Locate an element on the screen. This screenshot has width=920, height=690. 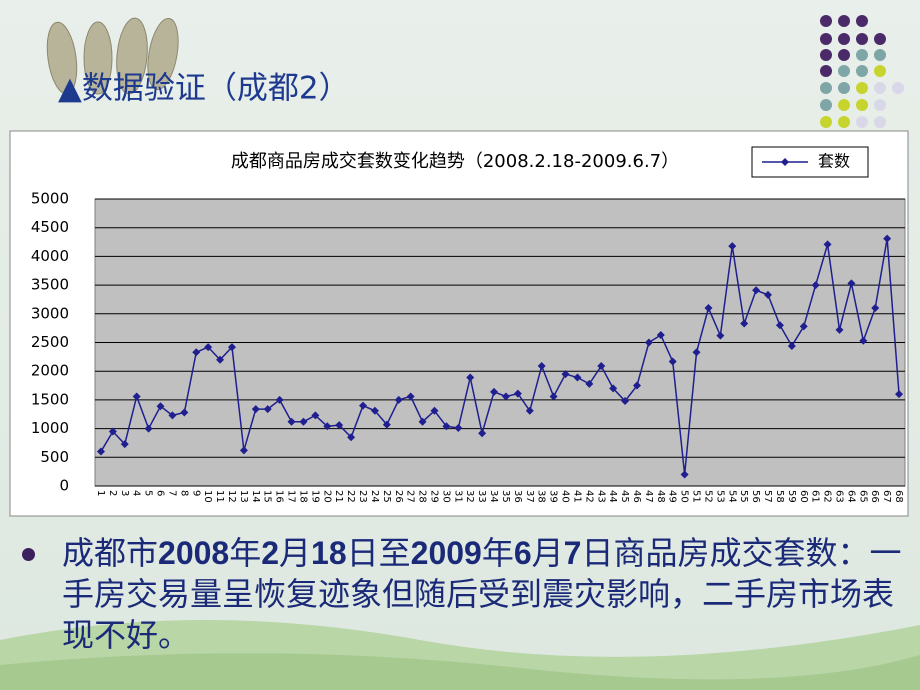
bullet-segment: 6 is located at coordinates (522, 553).